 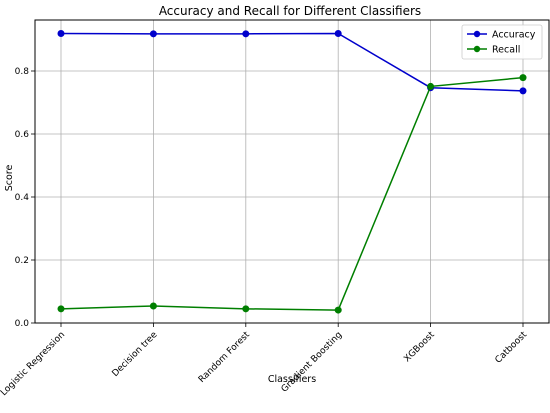 What do you see at coordinates (514, 35) in the screenshot?
I see `legend-label: Accuracy` at bounding box center [514, 35].